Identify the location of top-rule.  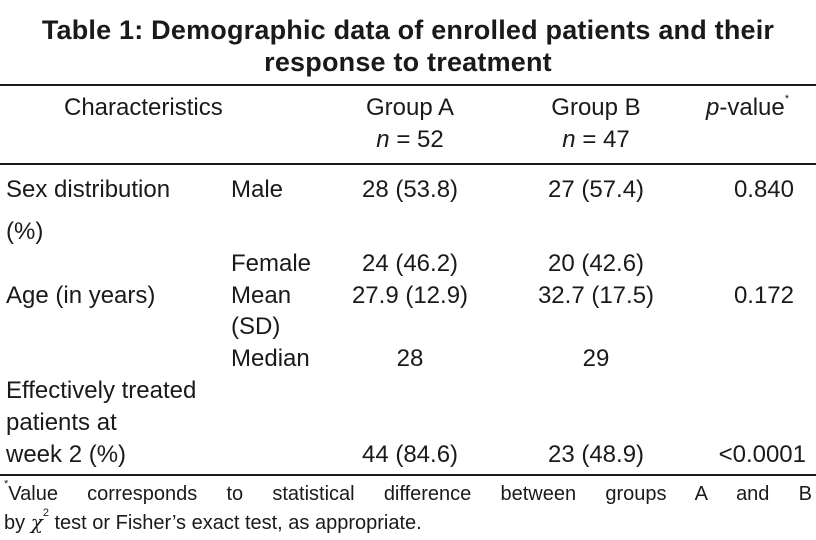
(408, 85).